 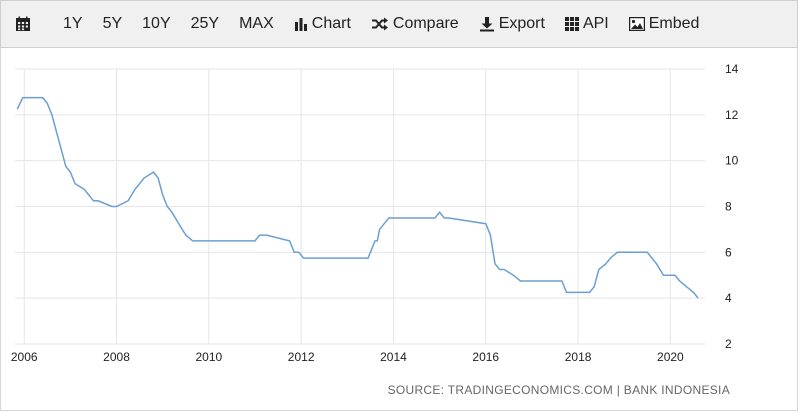 I want to click on y-tick-label: 12, so click(x=732, y=115).